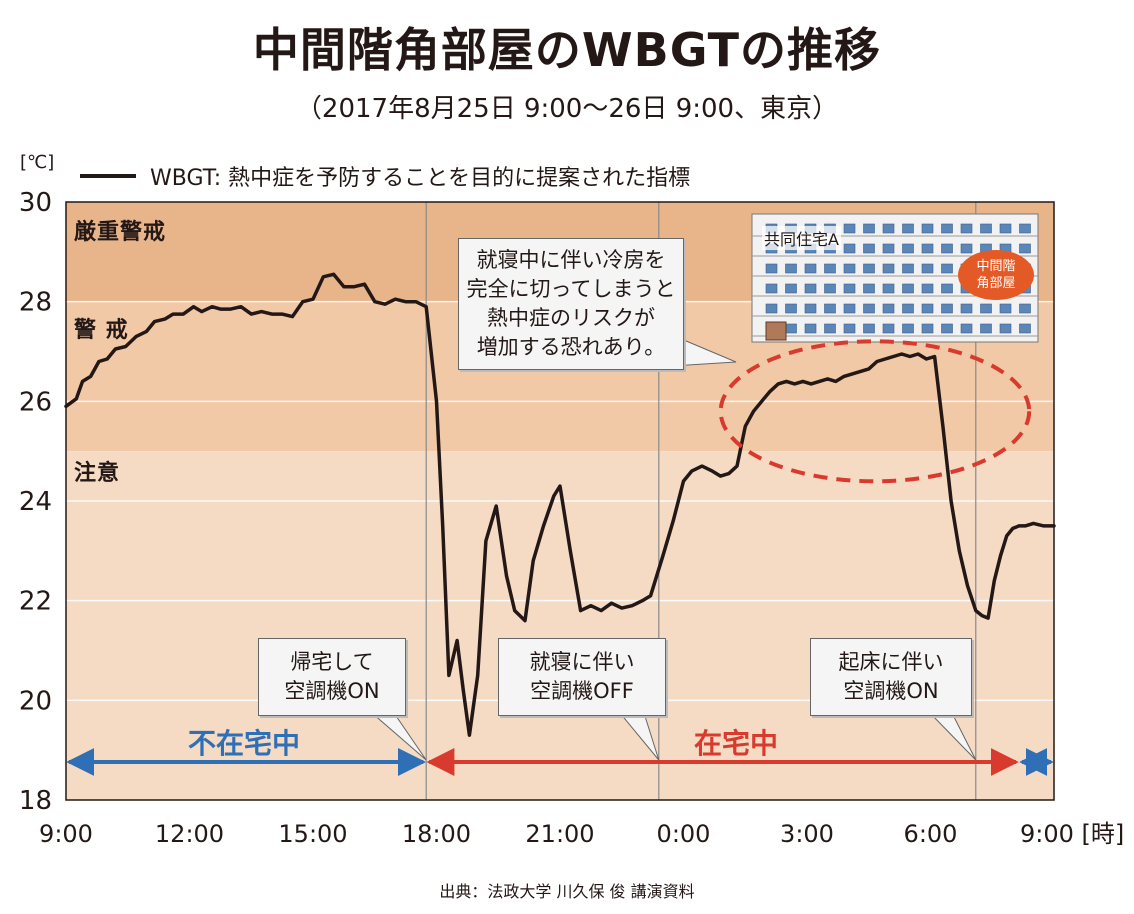  What do you see at coordinates (559, 834) in the screenshot?
I see `x-tick-label: 21:00` at bounding box center [559, 834].